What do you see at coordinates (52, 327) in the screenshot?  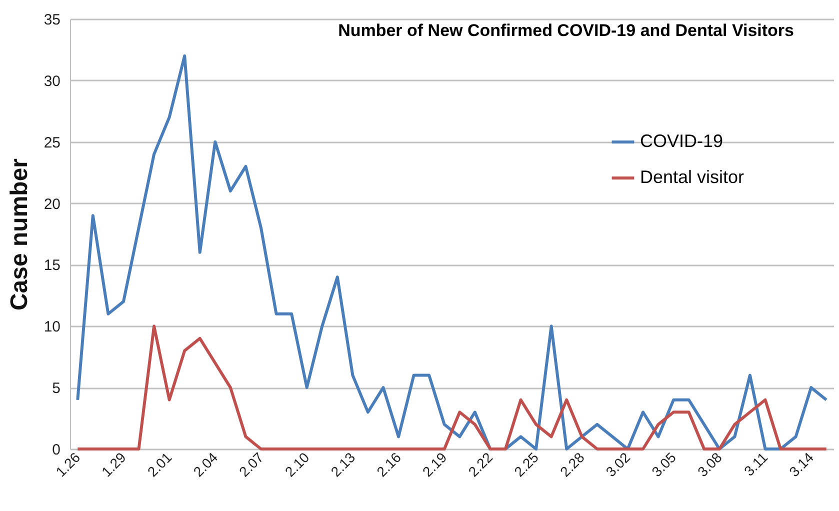 I see `y-tick-label: 10` at bounding box center [52, 327].